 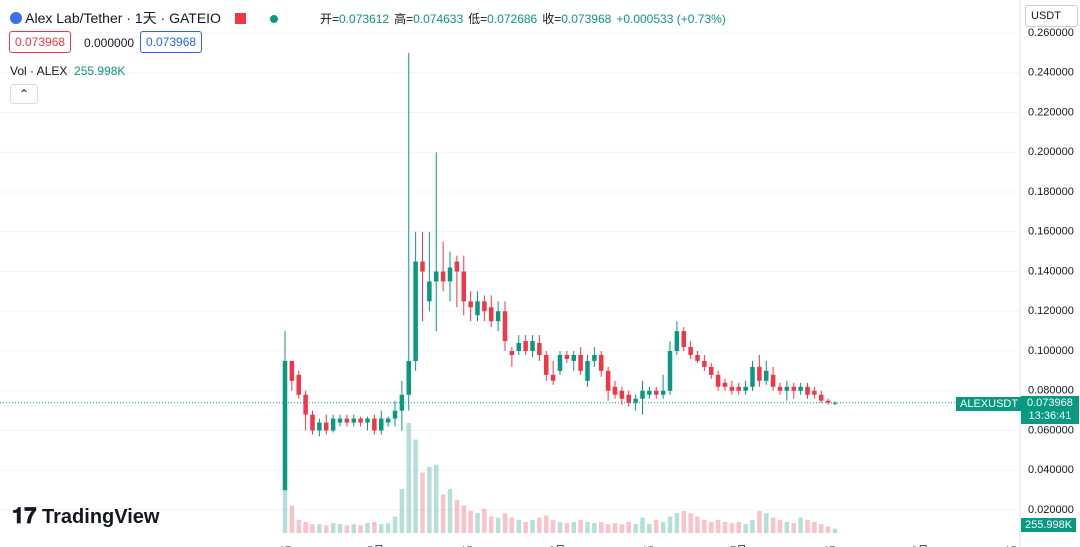 What do you see at coordinates (1051, 470) in the screenshot?
I see `y-tick-label: 0.040000` at bounding box center [1051, 470].